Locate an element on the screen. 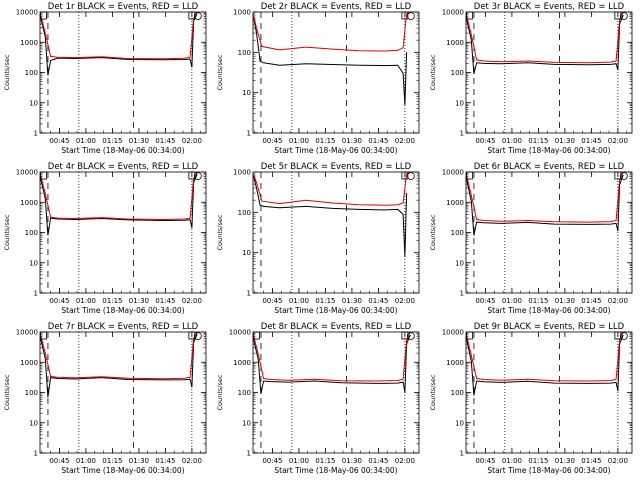  chart-title: Det 5r BLACK = Events, RED = LLD is located at coordinates (336, 167).